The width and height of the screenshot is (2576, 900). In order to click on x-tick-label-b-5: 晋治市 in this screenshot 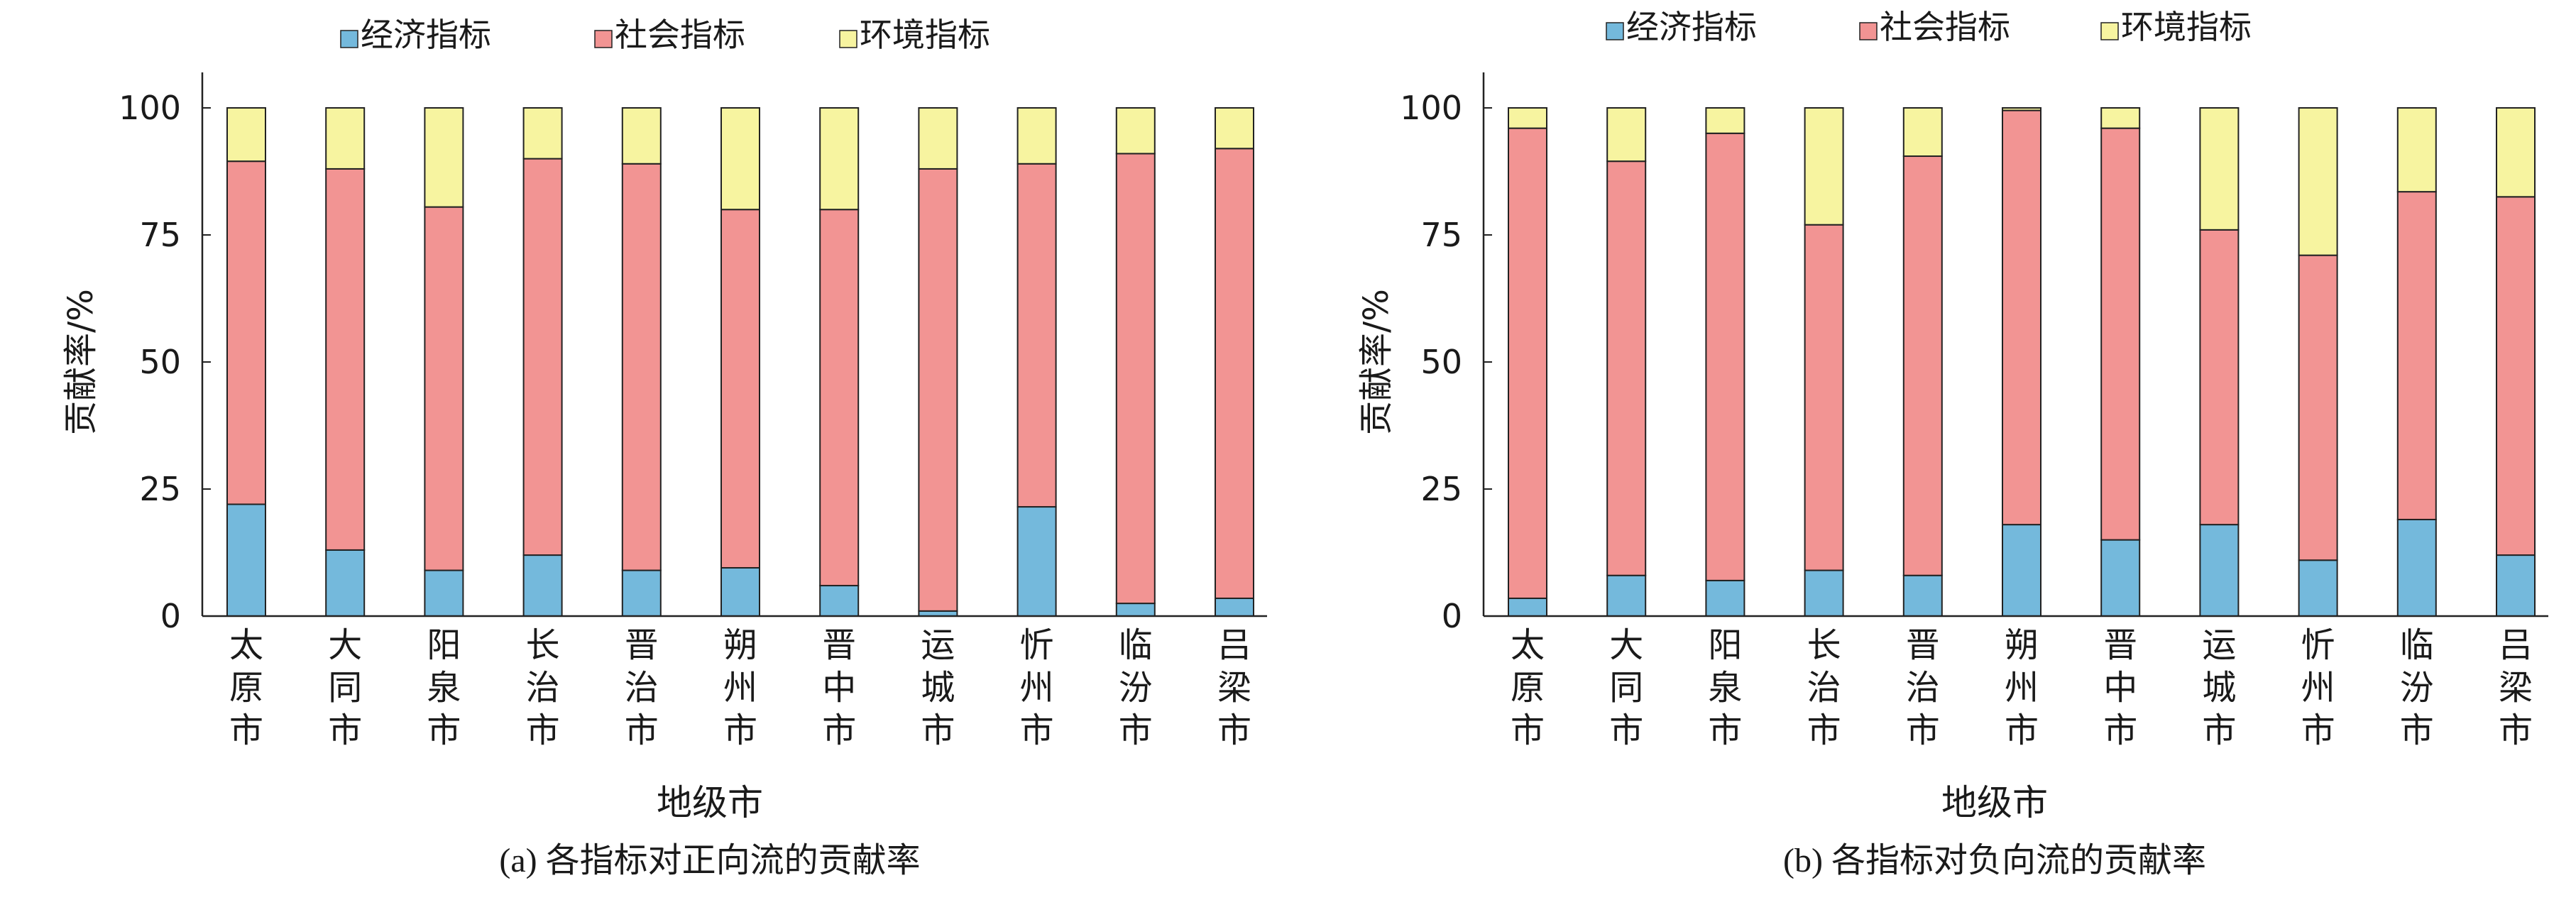, I will do `click(1923, 687)`.